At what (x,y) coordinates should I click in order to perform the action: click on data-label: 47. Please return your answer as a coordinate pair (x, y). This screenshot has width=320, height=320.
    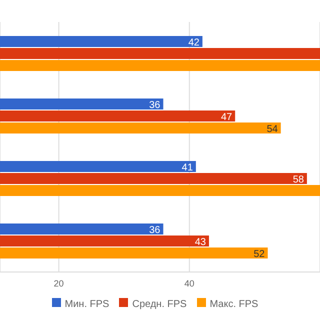
    Looking at the image, I should click on (226, 117).